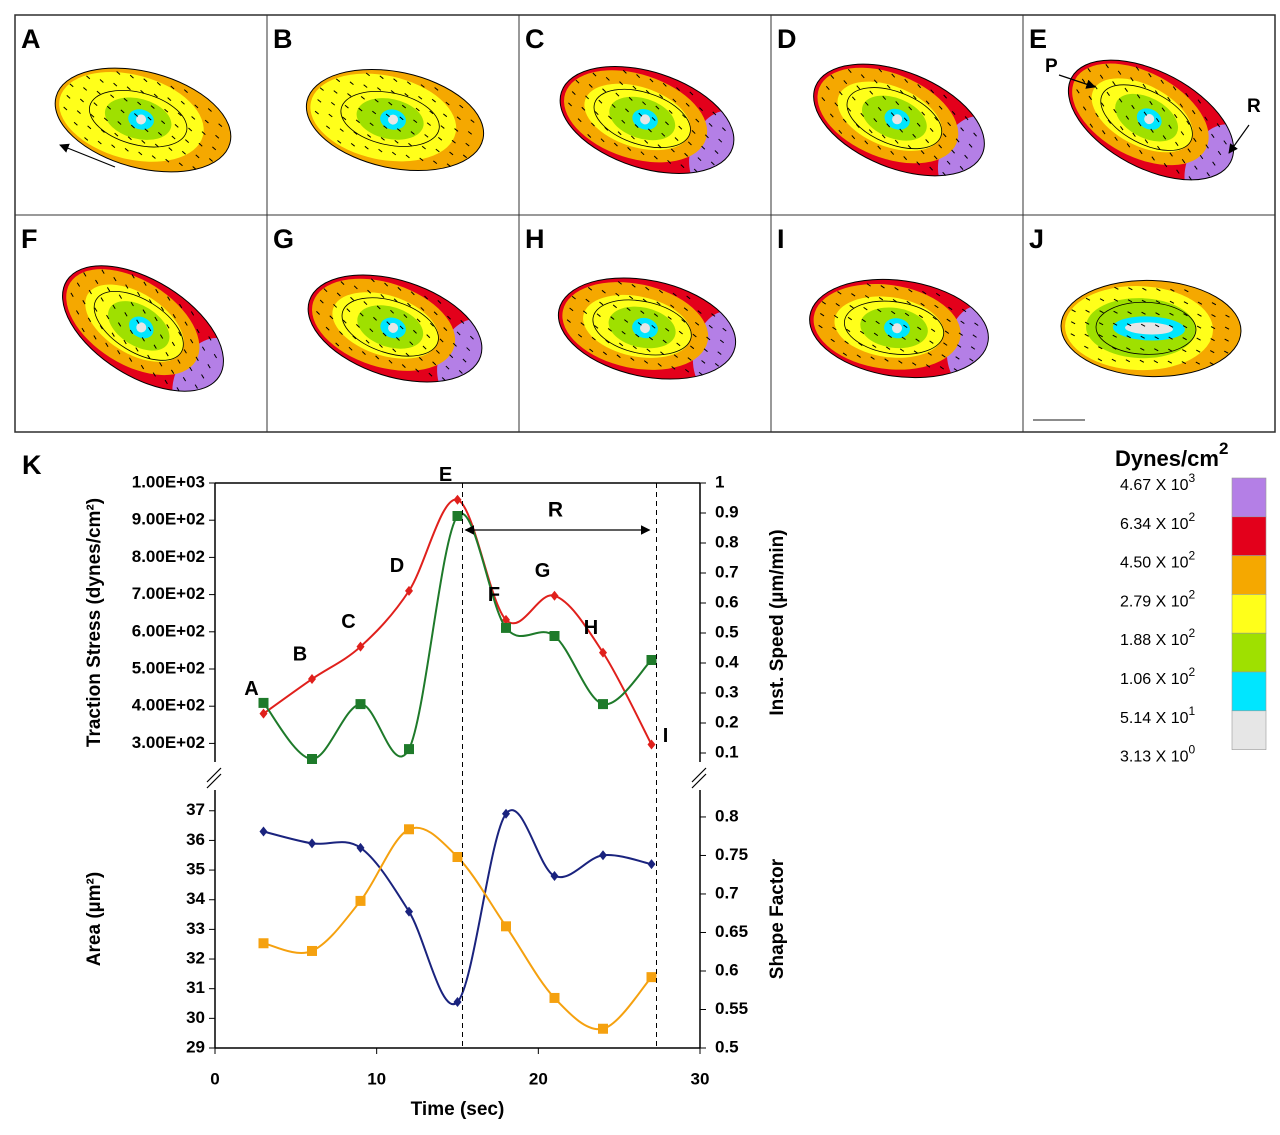  What do you see at coordinates (1158, 560) in the screenshot?
I see `colorbar-label: 4.50 X 102` at bounding box center [1158, 560].